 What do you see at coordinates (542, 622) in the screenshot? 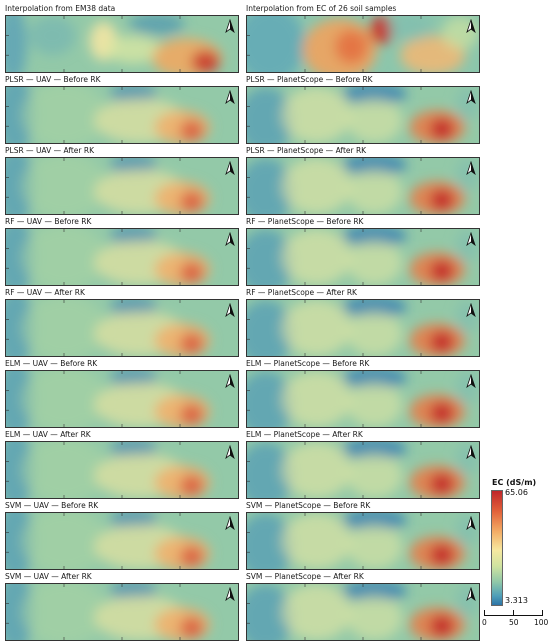
I see `scale-label-100: 100 m` at bounding box center [542, 622].